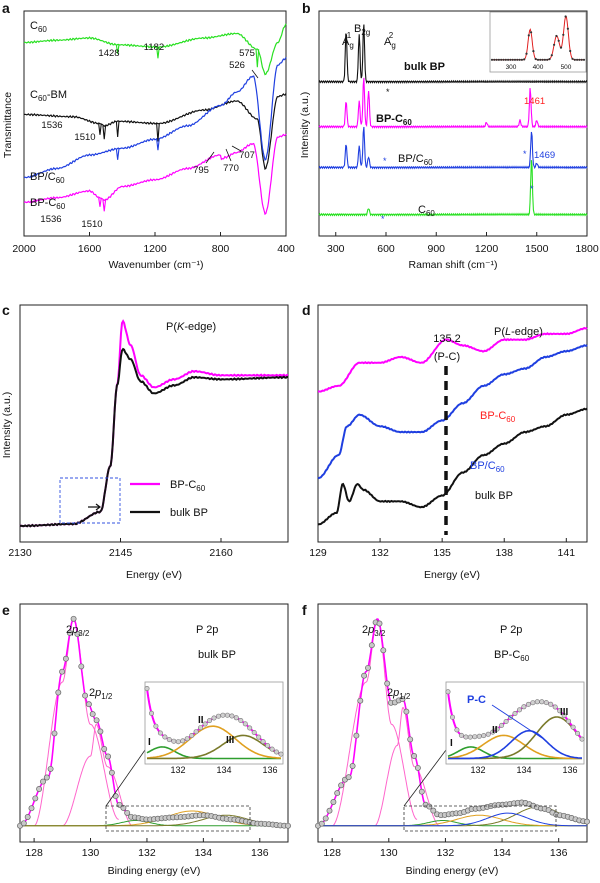  What do you see at coordinates (50, 219) in the screenshot?
I see `peak-label: 1536` at bounding box center [50, 219].